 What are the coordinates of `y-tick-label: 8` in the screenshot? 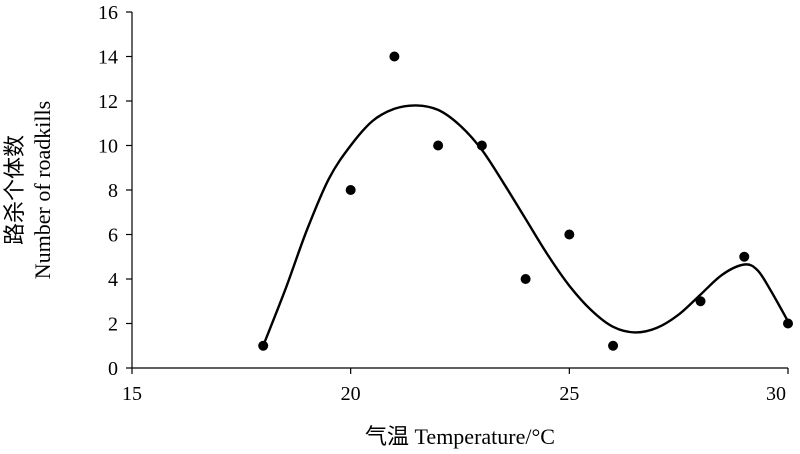 It's located at (113, 191).